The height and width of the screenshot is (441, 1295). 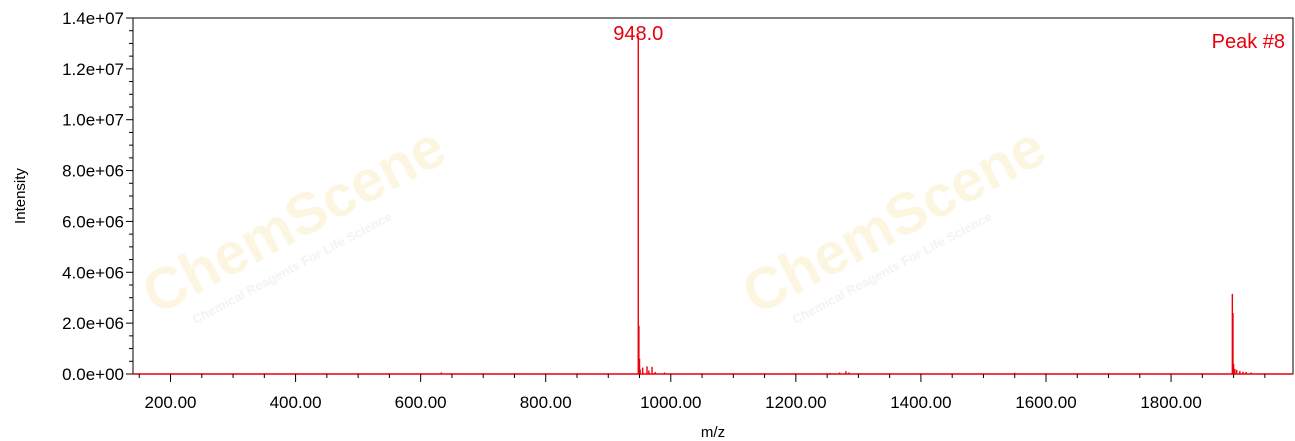 I want to click on x-tick-label: 800.00, so click(x=546, y=402).